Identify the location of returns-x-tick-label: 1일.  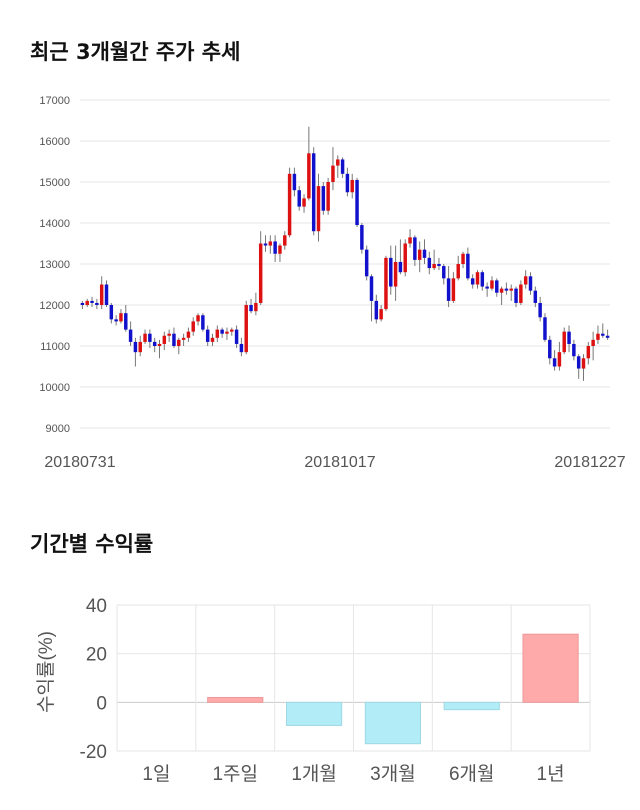
(156, 774).